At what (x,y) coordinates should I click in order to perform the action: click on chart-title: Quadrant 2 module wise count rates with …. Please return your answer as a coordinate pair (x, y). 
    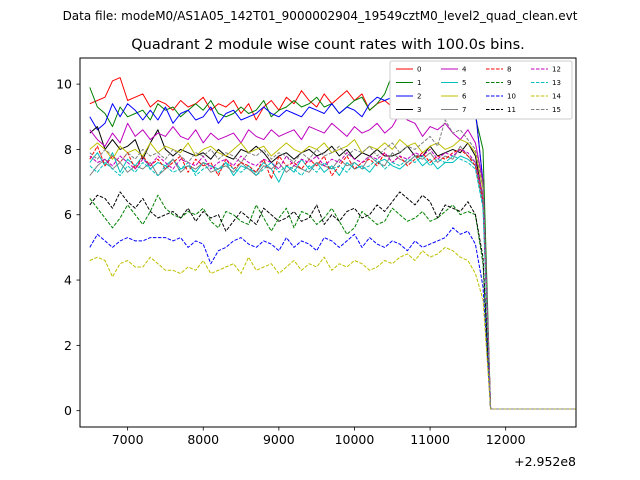
    Looking at the image, I should click on (328, 45).